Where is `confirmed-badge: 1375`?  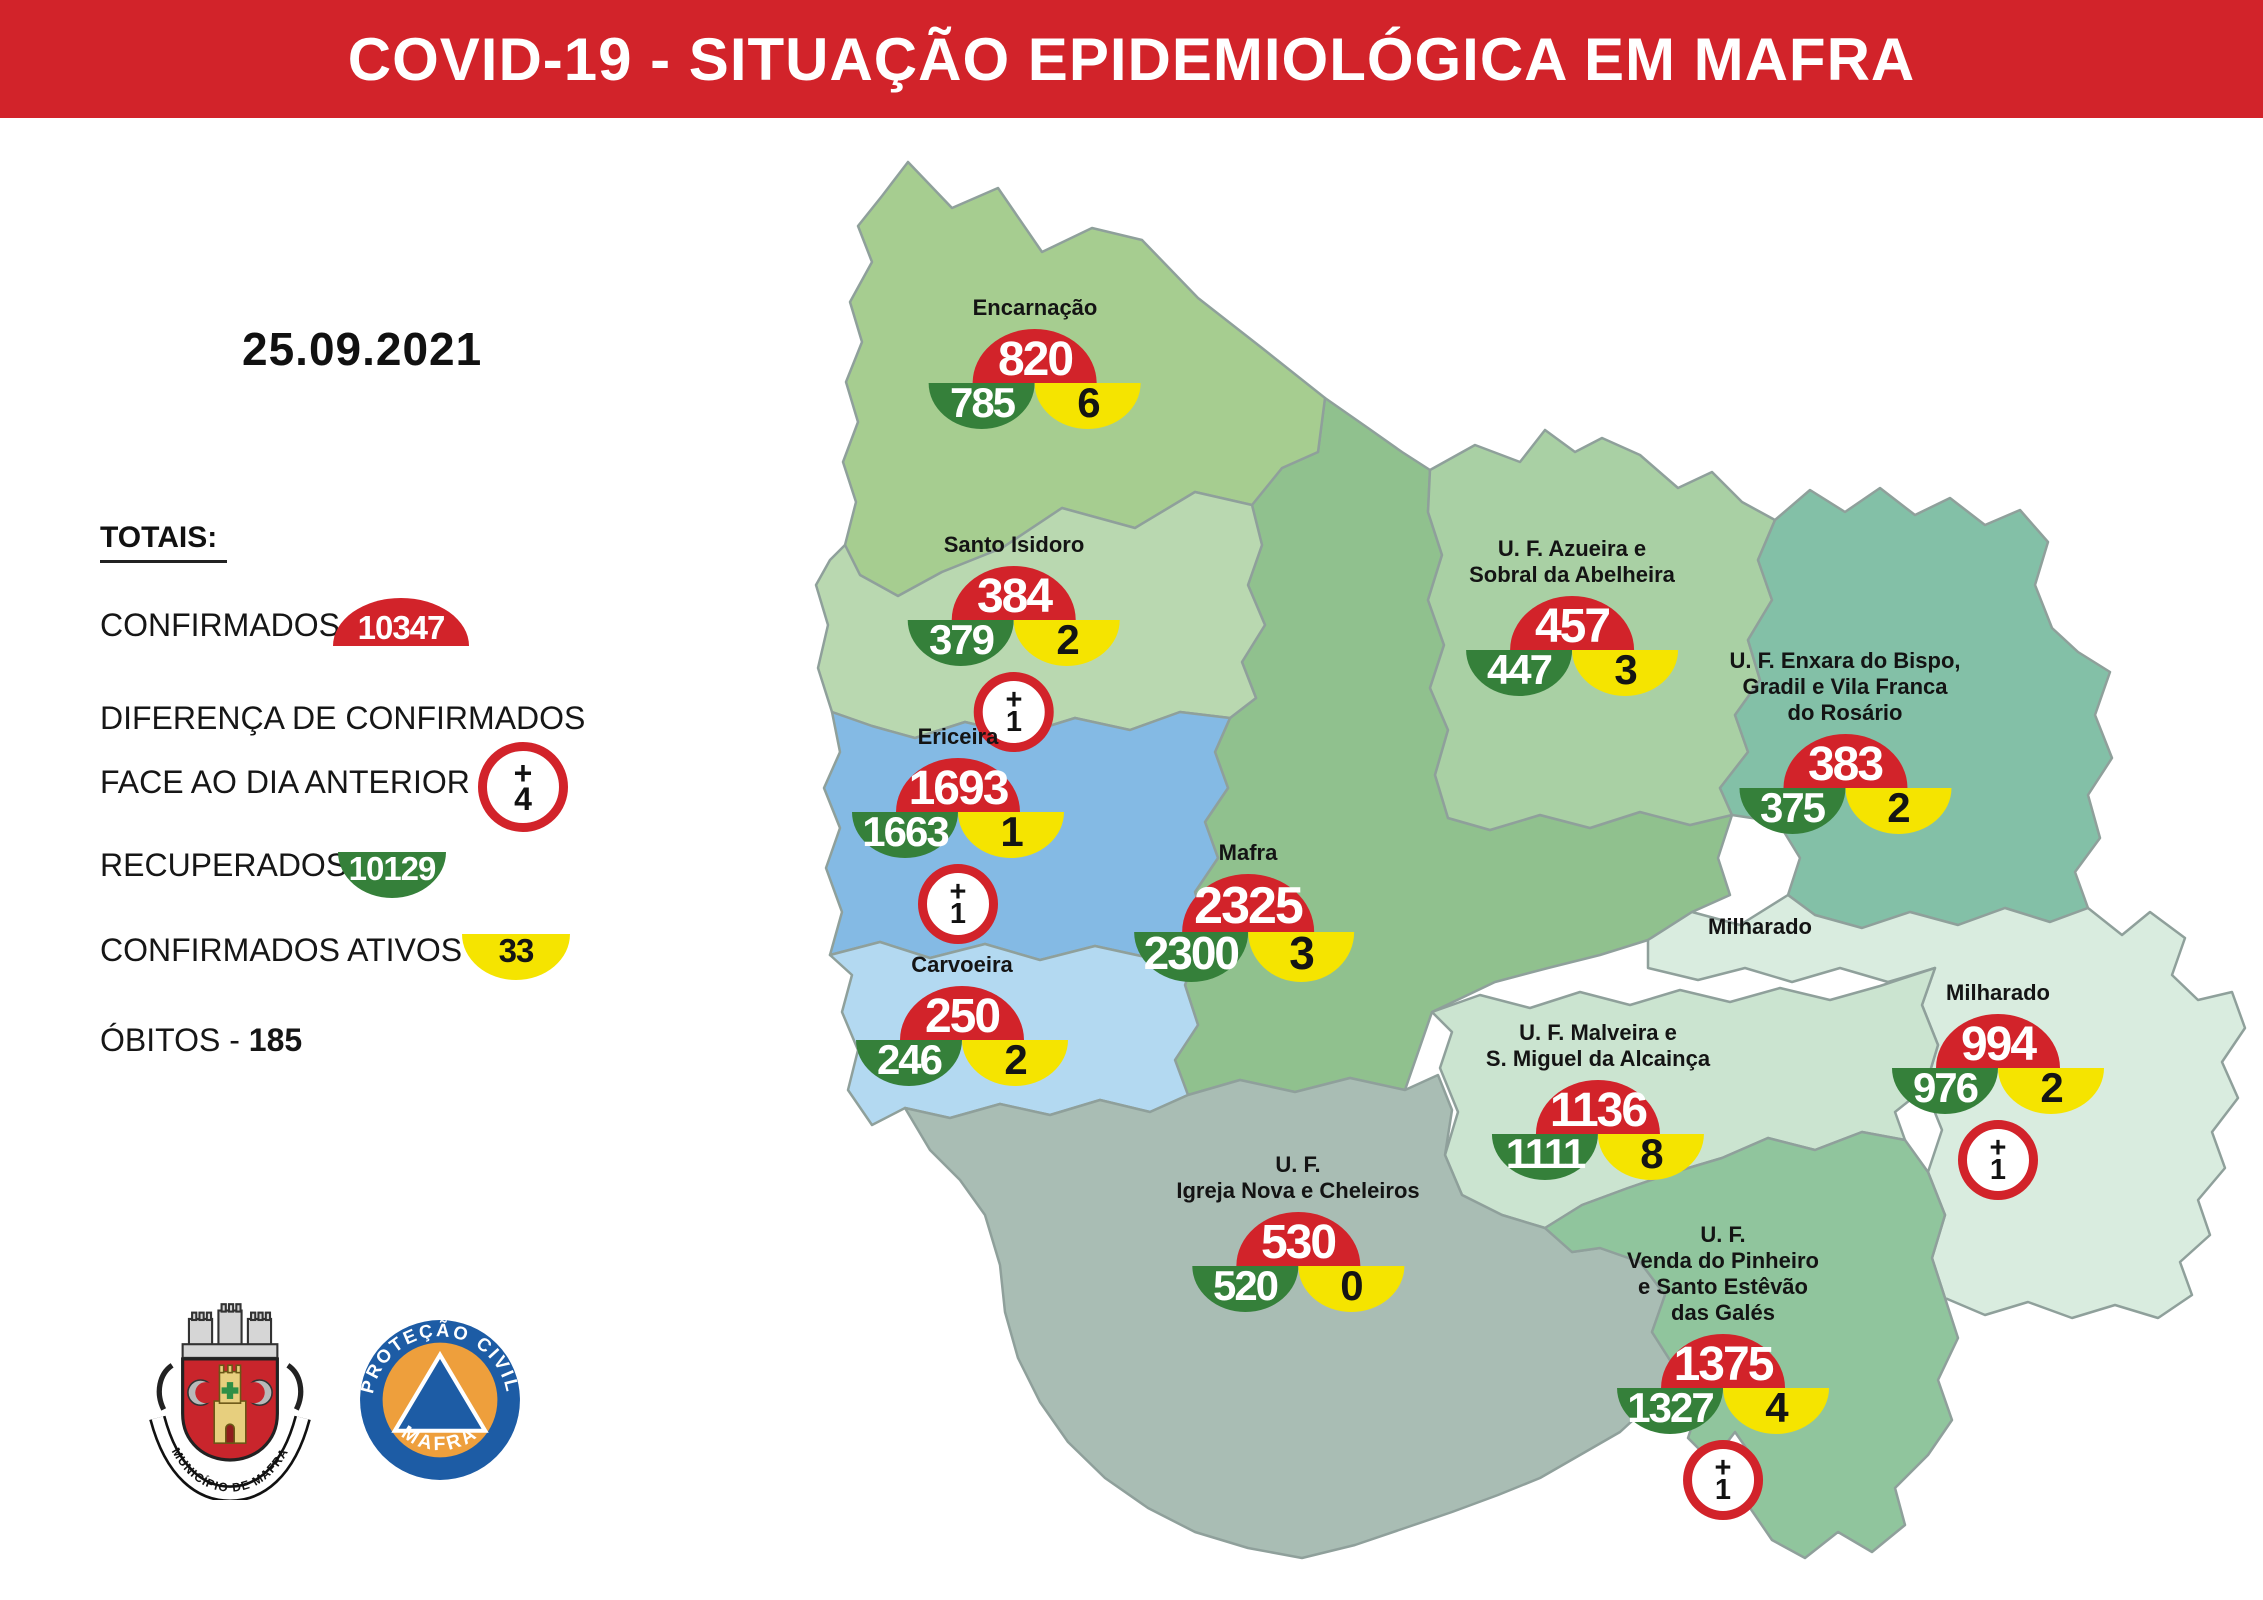 confirmed-badge: 1375 is located at coordinates (1722, 1361).